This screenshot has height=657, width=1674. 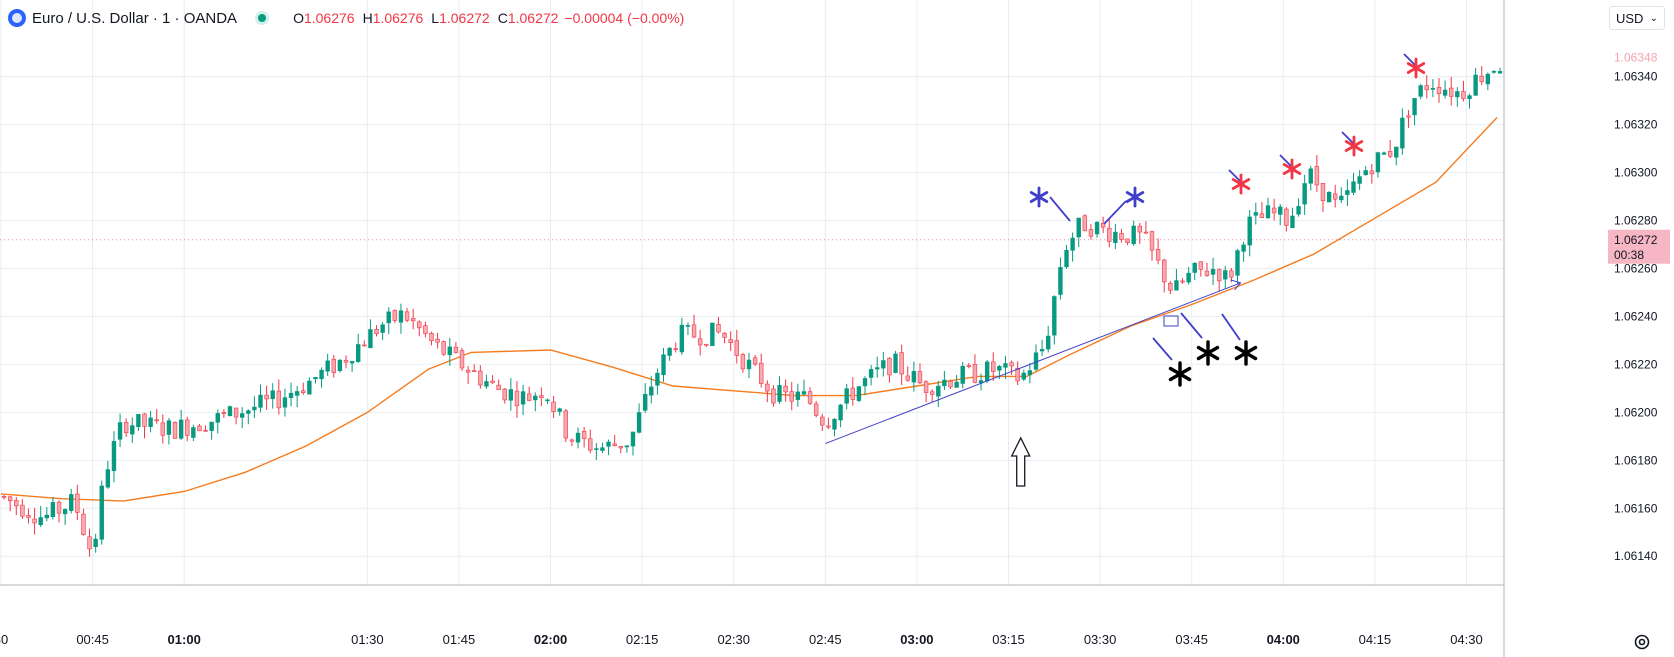 I want to click on market-status-icon, so click(x=262, y=18).